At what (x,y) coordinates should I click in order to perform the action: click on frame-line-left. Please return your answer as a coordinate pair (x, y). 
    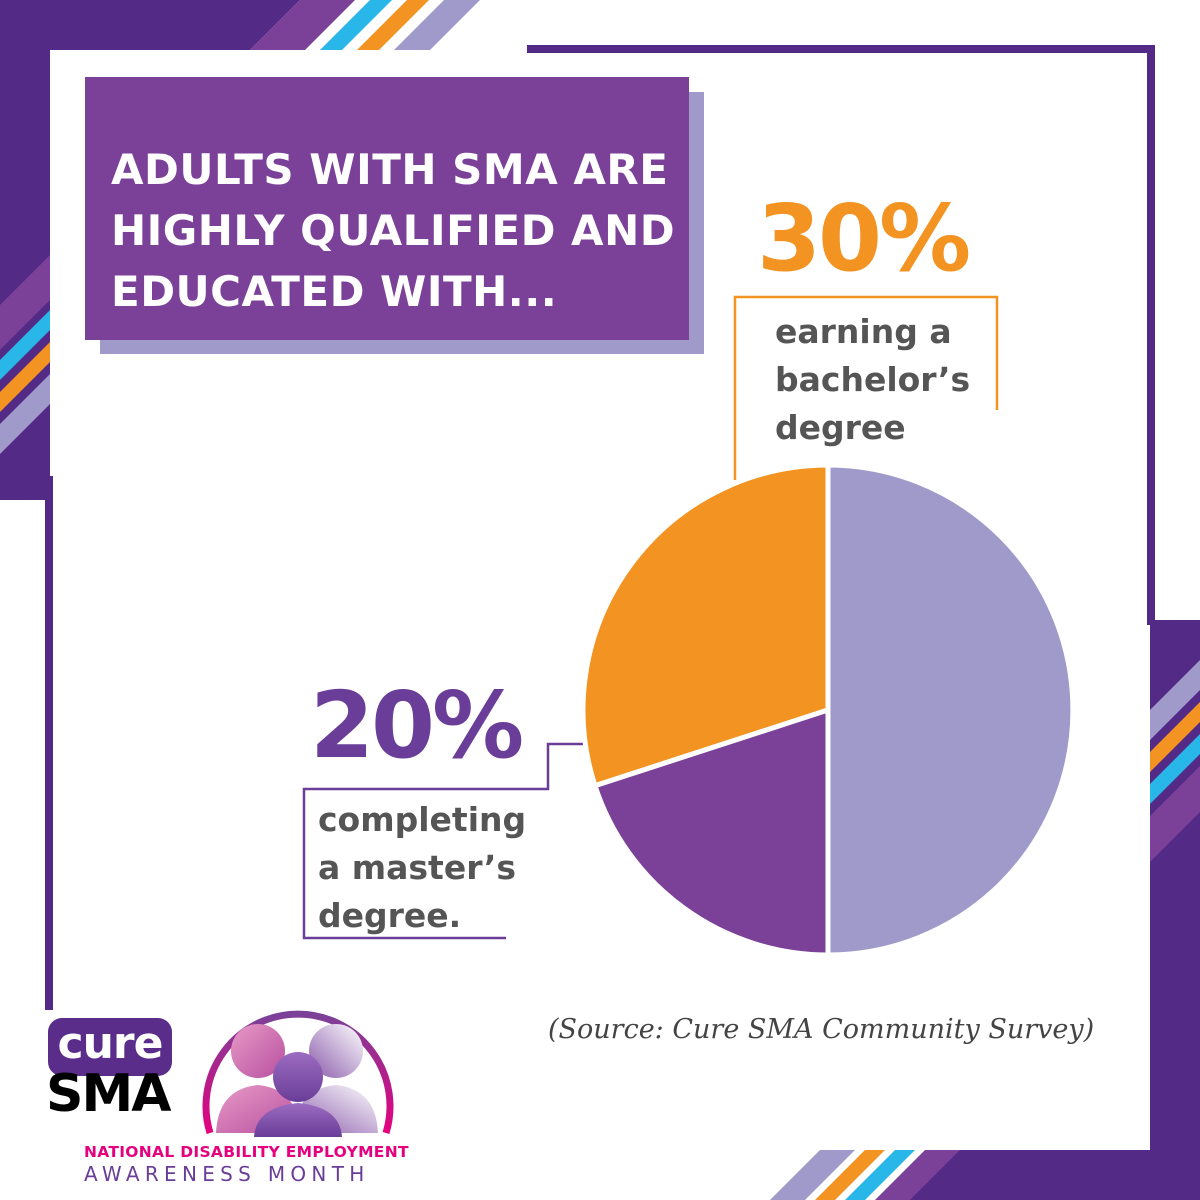
    Looking at the image, I should click on (49, 743).